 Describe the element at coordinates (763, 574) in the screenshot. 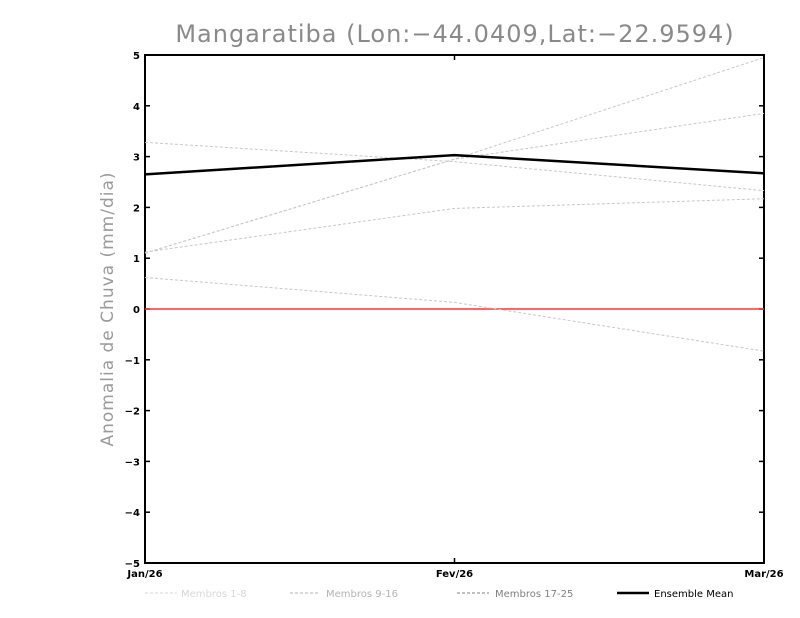

I see `x-tick-label: Mar/26` at that location.